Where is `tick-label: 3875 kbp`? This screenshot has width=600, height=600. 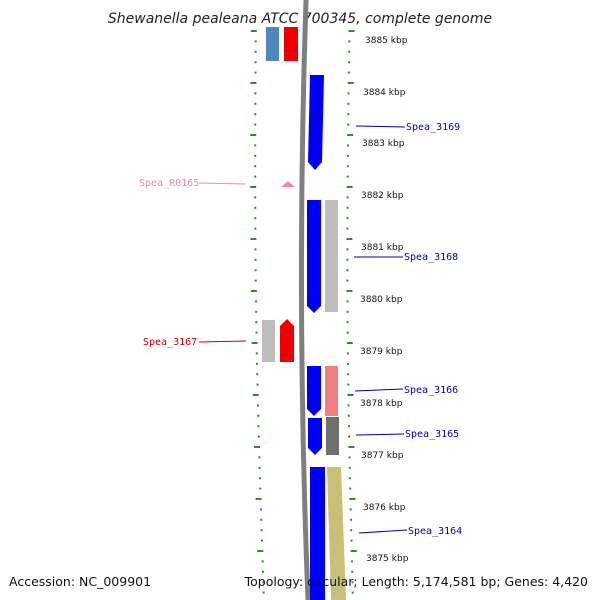
tick-label: 3875 kbp is located at coordinates (387, 559).